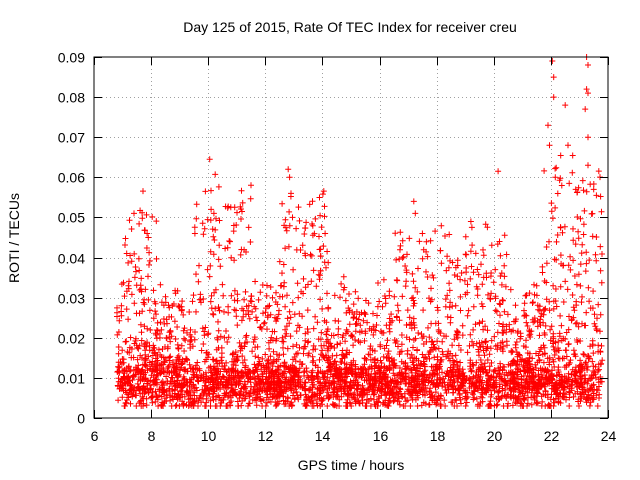 The image size is (640, 480). Describe the element at coordinates (71, 299) in the screenshot. I see `y-tick-label: 0.03` at that location.